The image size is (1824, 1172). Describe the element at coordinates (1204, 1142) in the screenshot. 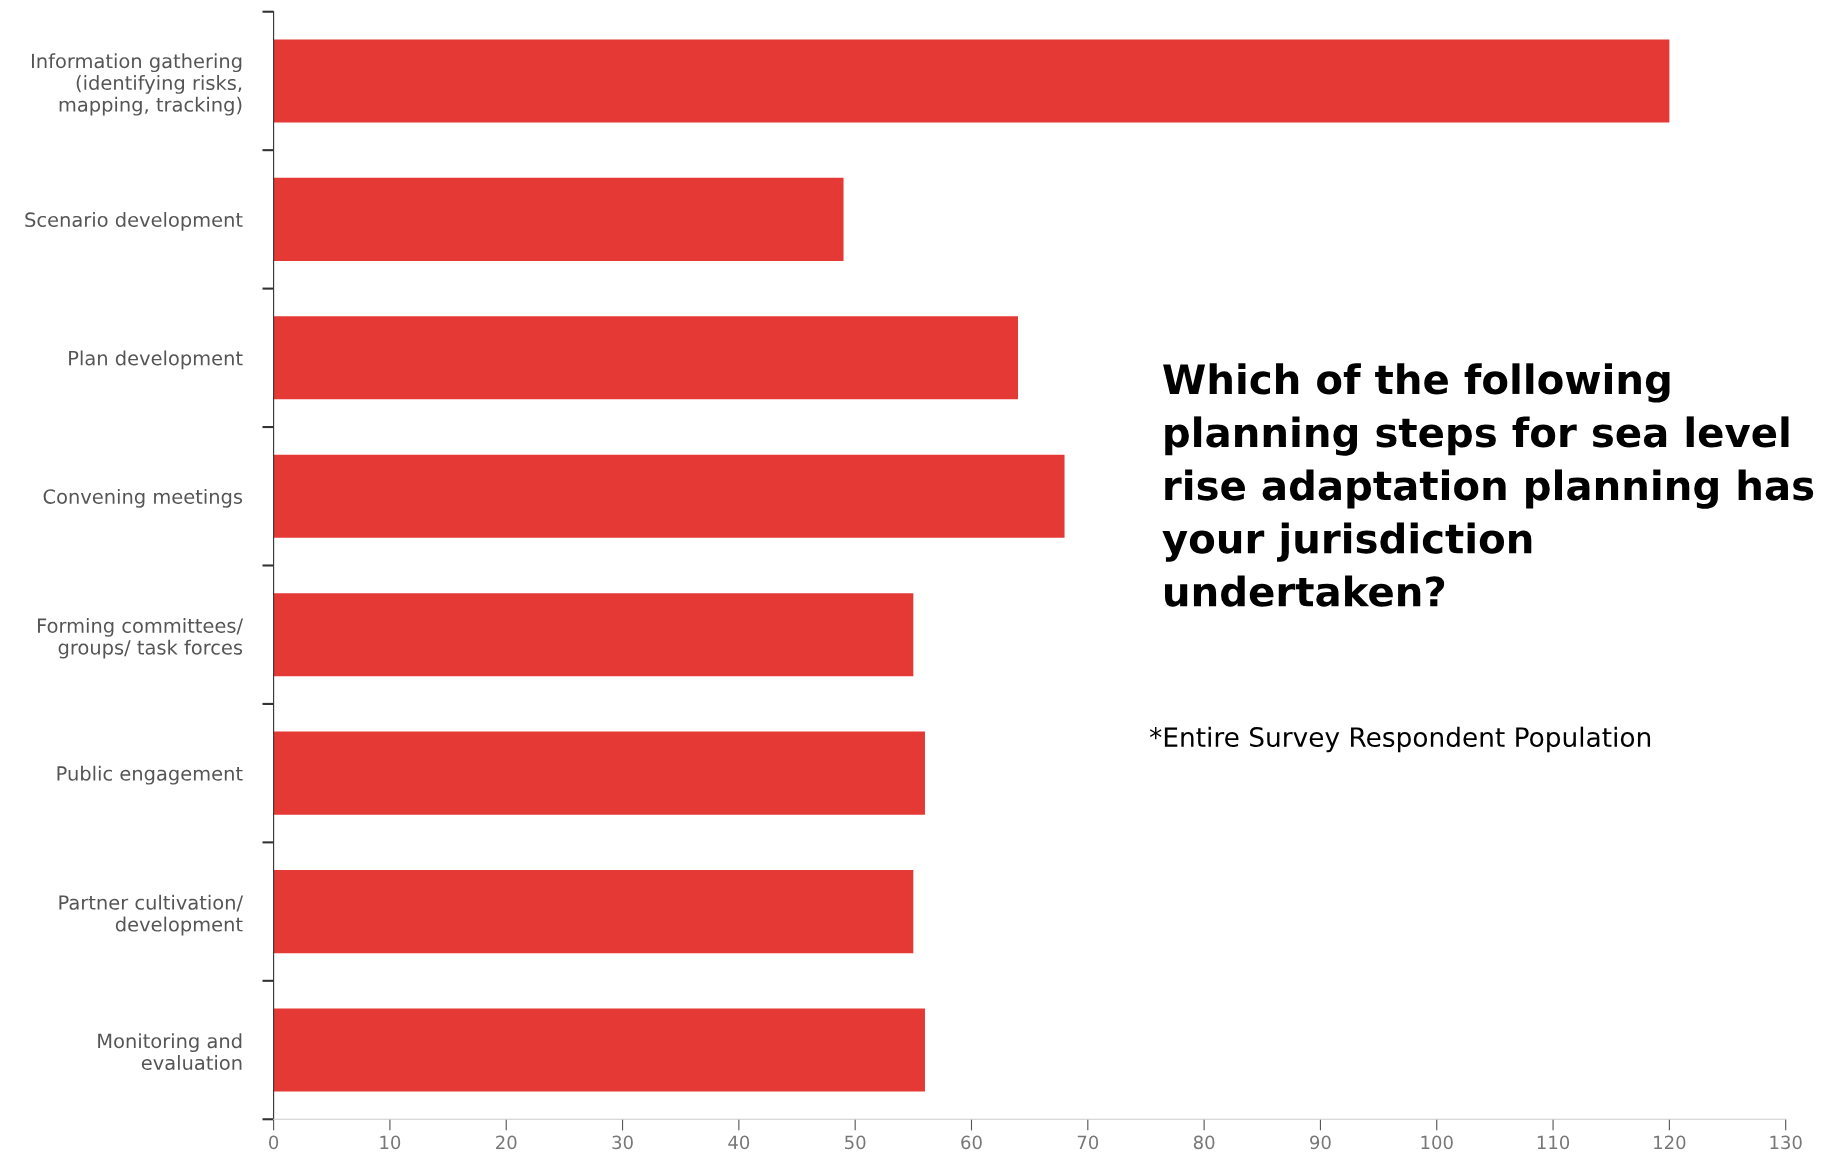

I see `x-tick-label: 80` at that location.